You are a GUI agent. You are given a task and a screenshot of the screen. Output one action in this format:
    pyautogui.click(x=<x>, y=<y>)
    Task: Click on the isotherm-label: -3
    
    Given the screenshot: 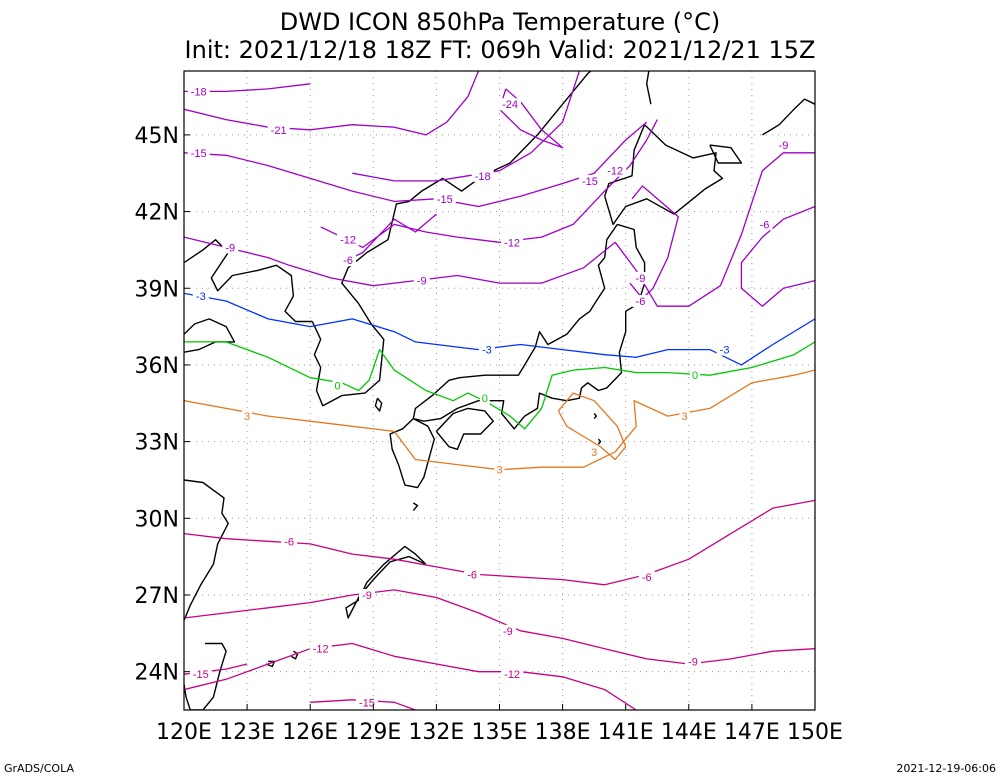 What is the action you would take?
    pyautogui.click(x=487, y=351)
    